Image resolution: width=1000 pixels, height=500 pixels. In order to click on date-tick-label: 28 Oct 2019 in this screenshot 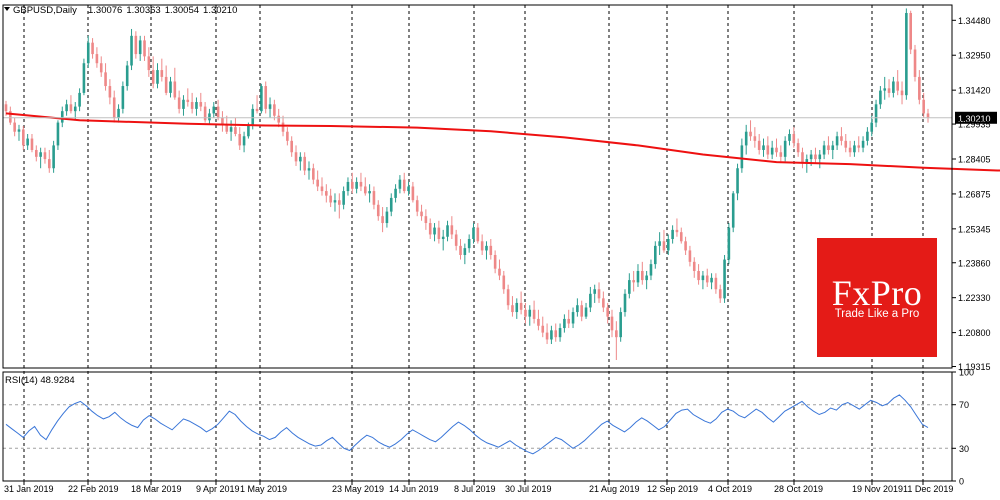, I will do `click(798, 489)`.